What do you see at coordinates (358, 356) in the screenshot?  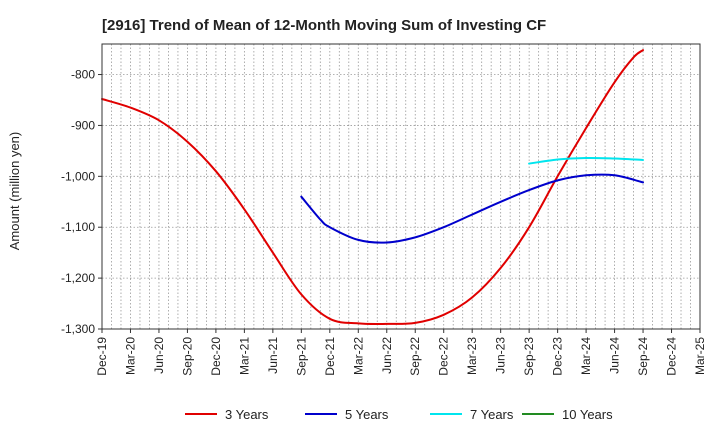 I see `x-tick-label: Mar-22` at bounding box center [358, 356].